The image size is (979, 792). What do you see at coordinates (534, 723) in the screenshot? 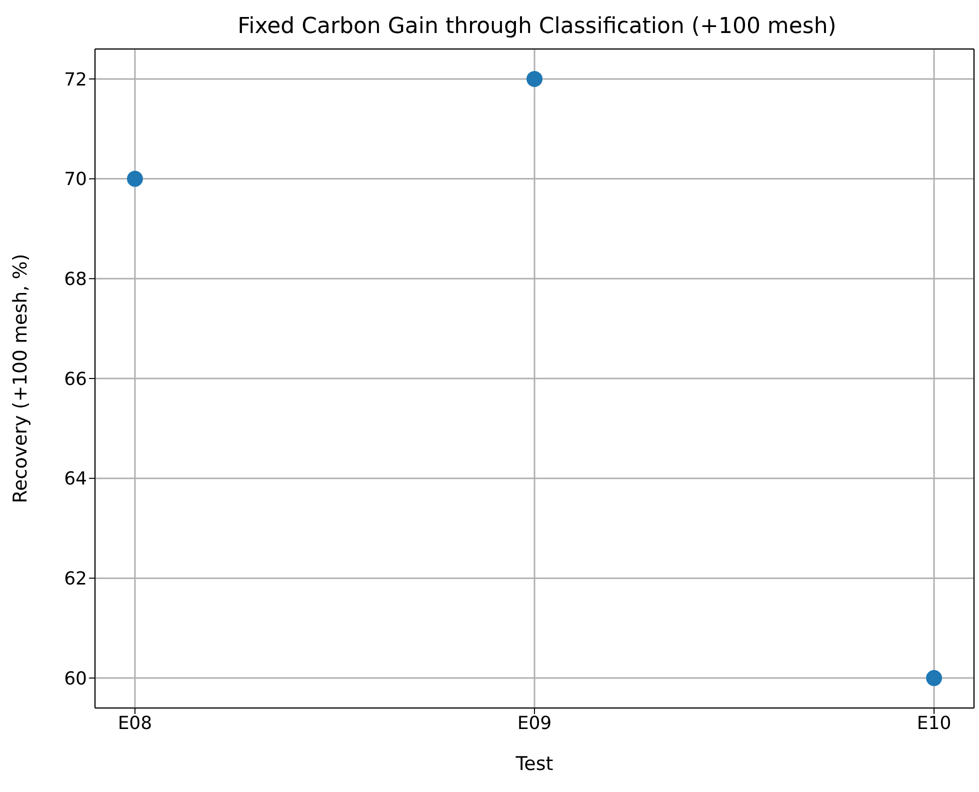
I see `x-tick-label: E09` at bounding box center [534, 723].